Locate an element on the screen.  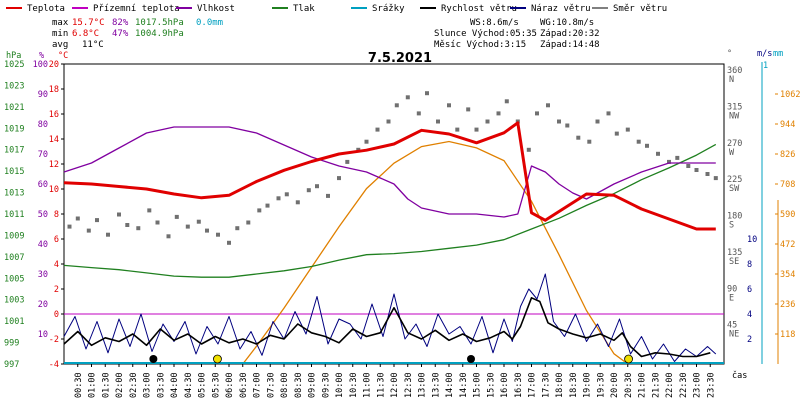
hpa-tick-label: 1003 is located at coordinates (14, 301).